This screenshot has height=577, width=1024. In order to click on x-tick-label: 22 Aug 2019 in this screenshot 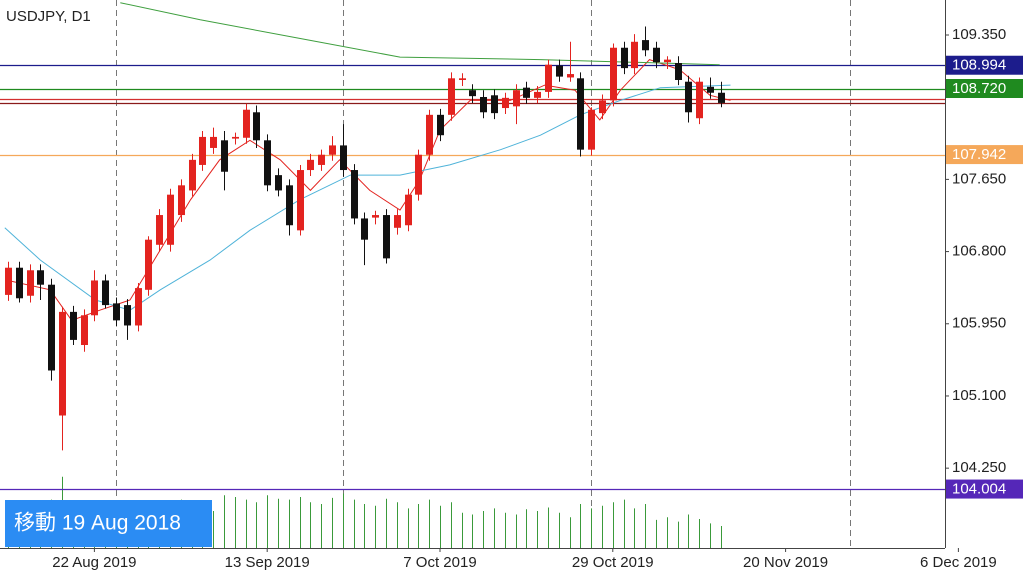, I will do `click(94, 562)`.